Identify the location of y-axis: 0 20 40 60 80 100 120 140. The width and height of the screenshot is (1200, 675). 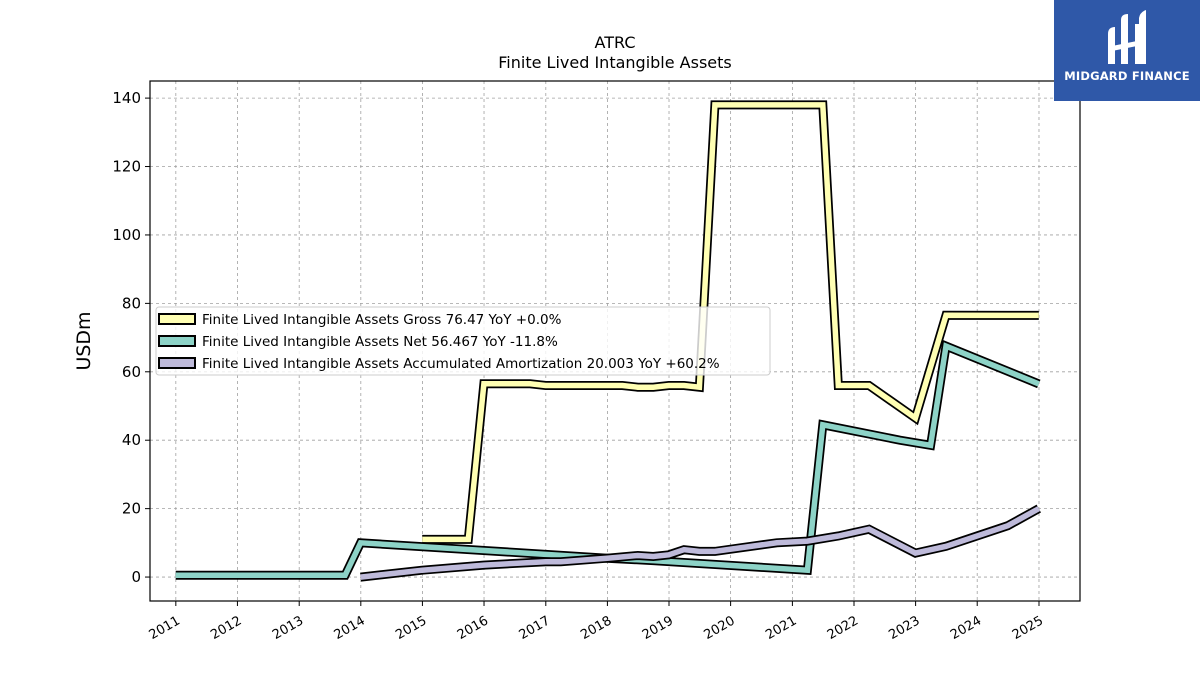
(131, 337).